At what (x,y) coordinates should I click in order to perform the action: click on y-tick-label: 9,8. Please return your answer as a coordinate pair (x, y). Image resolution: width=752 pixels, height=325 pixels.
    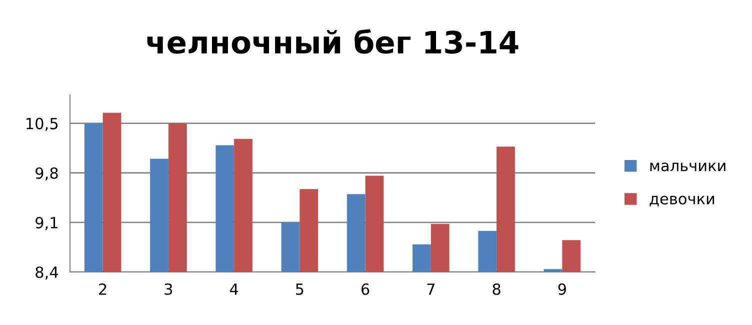
    Looking at the image, I should click on (47, 173).